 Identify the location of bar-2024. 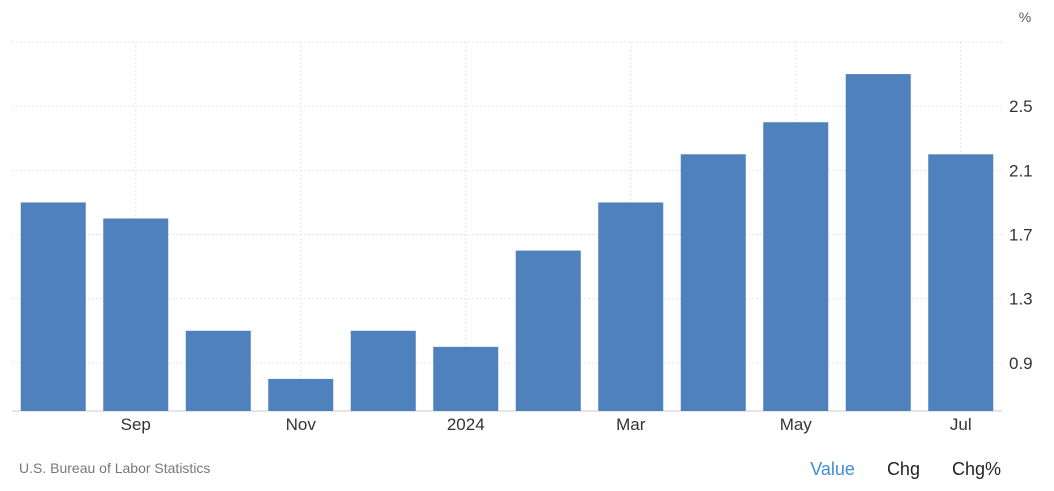
(466, 378).